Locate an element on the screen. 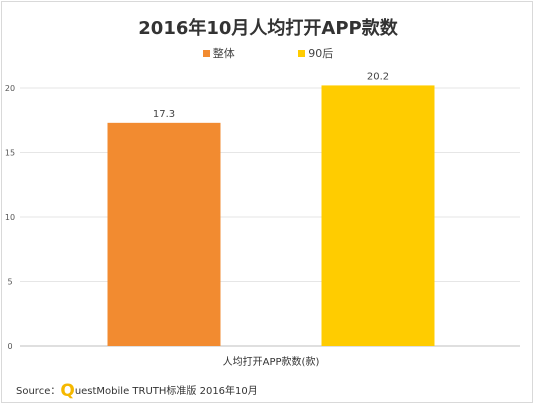 Image resolution: width=536 pixels, height=406 pixels. legend-item-series-1: 整体 is located at coordinates (218, 53).